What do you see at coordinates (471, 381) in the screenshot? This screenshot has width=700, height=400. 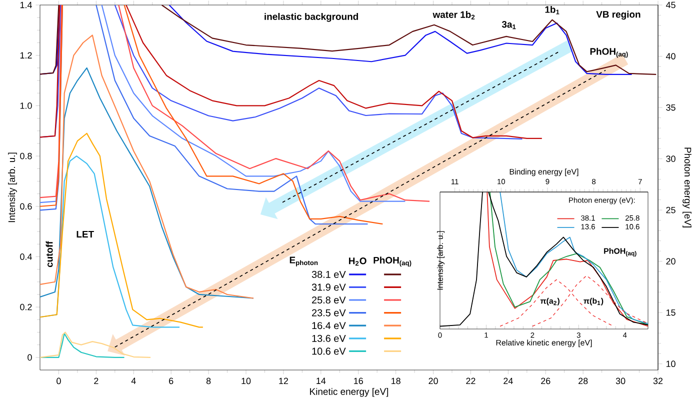 I see `x-tick-label: 22` at bounding box center [471, 381].